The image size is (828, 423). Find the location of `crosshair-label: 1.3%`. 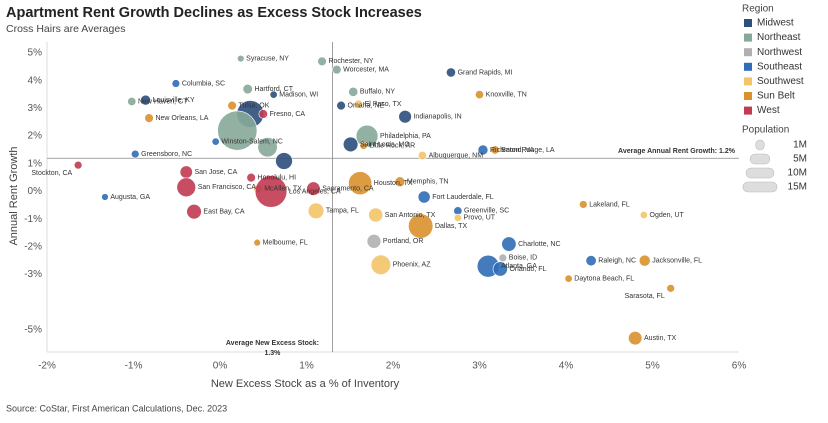

crosshair-label: 1.3% is located at coordinates (272, 353).